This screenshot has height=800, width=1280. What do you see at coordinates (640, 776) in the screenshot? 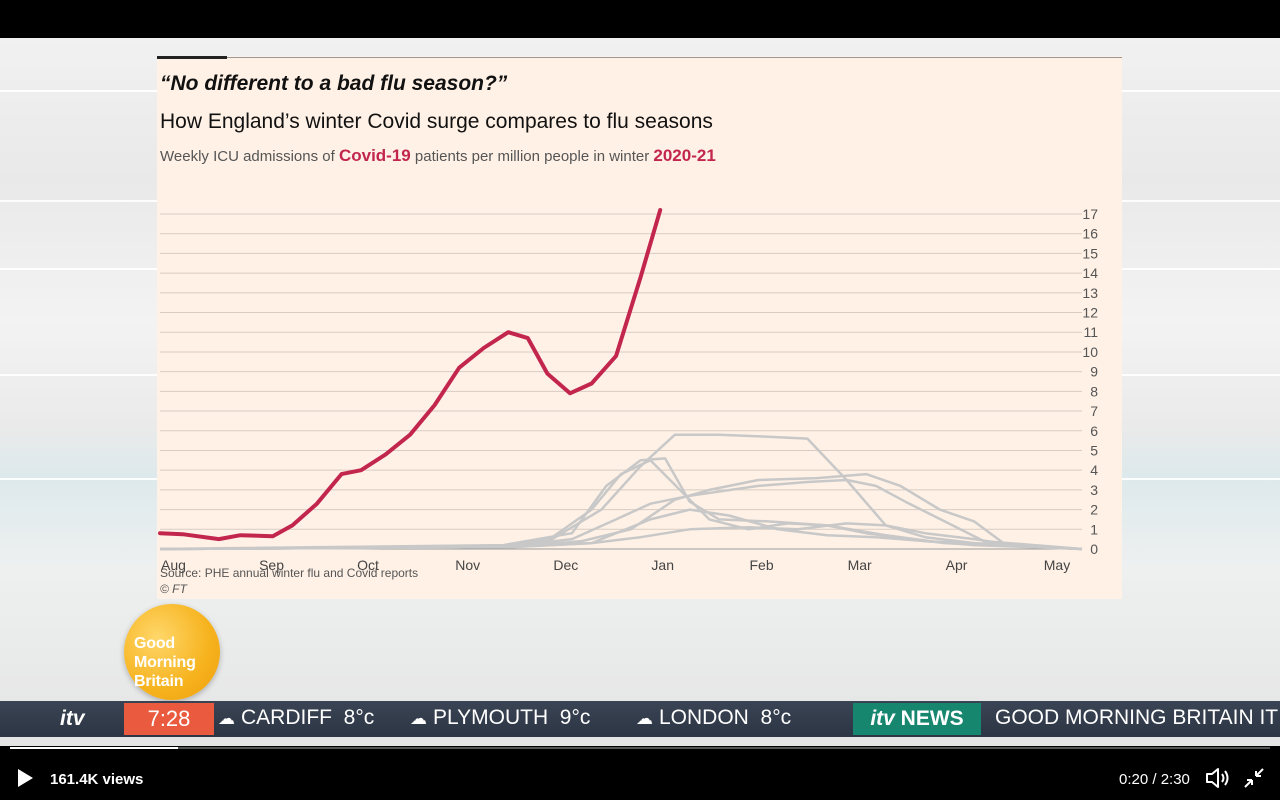
I see `player-controls: 161.4K views 0:20 / 2:30` at bounding box center [640, 776].